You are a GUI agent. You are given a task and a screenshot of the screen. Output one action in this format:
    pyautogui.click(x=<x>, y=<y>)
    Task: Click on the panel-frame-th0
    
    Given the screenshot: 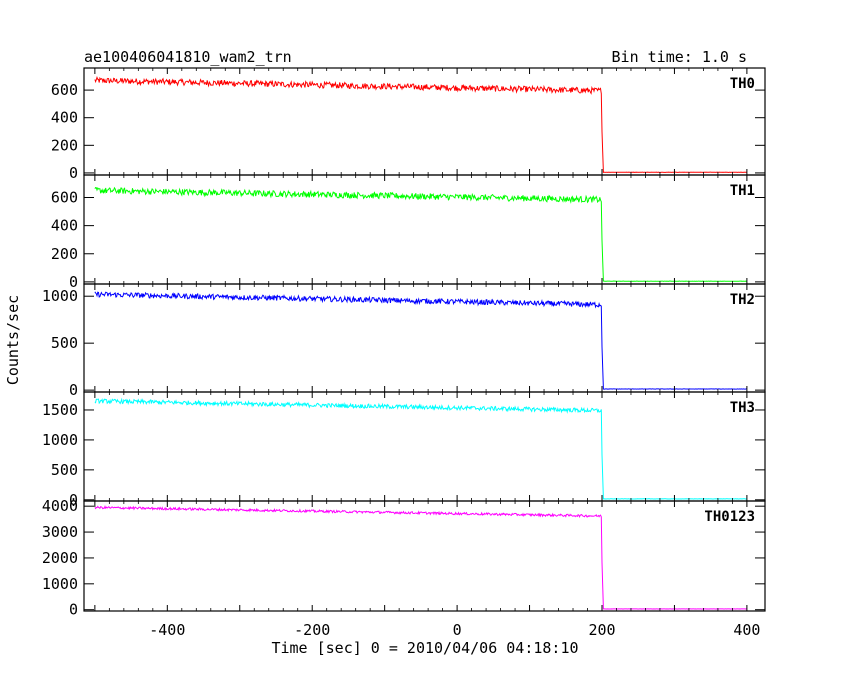 What is the action you would take?
    pyautogui.click(x=424, y=121)
    